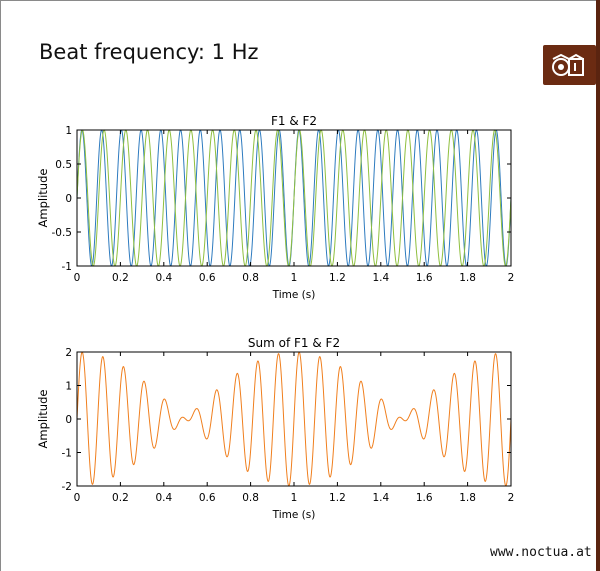 The height and width of the screenshot is (571, 600). I want to click on chart-title: Sum of F1 & F2, so click(294, 343).